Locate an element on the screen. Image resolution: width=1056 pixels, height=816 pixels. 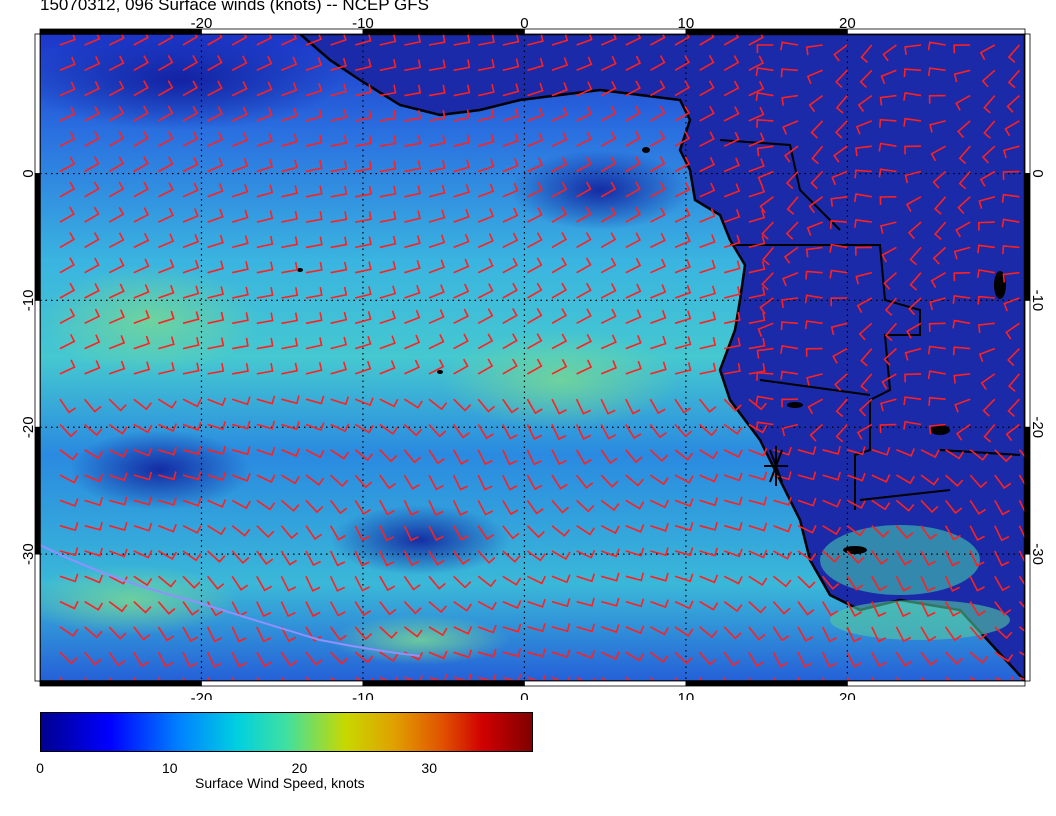
lon-tick-label-bottom: 0 is located at coordinates (524, 695).